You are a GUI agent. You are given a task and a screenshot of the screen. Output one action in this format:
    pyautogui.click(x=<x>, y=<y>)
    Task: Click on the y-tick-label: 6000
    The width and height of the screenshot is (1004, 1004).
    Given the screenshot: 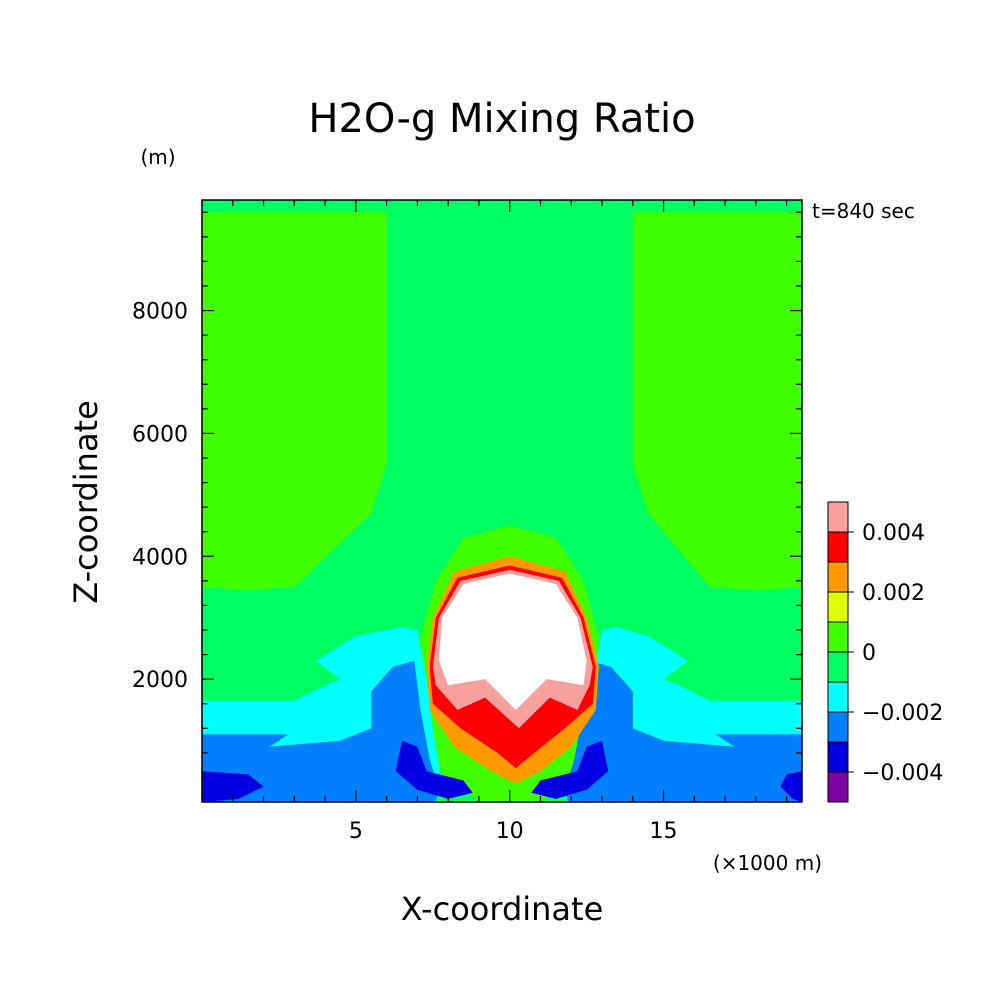 What is the action you would take?
    pyautogui.click(x=160, y=434)
    